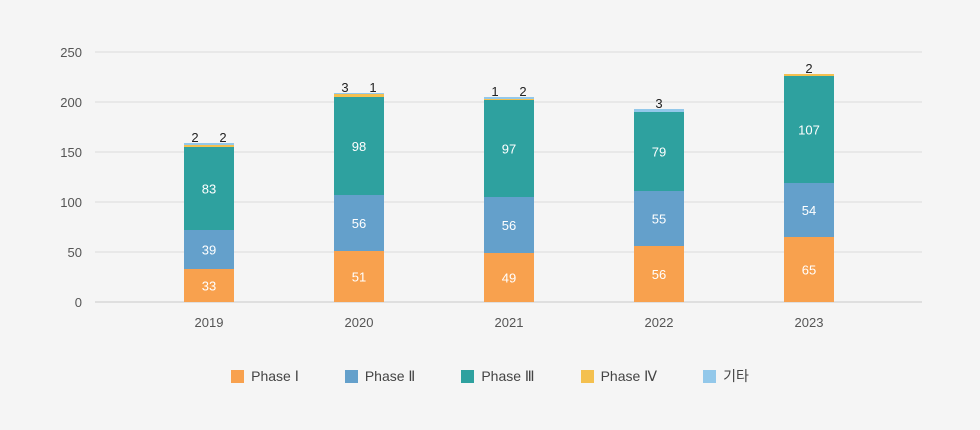 This screenshot has width=980, height=430. I want to click on y-tick-label: 150, so click(71, 152).